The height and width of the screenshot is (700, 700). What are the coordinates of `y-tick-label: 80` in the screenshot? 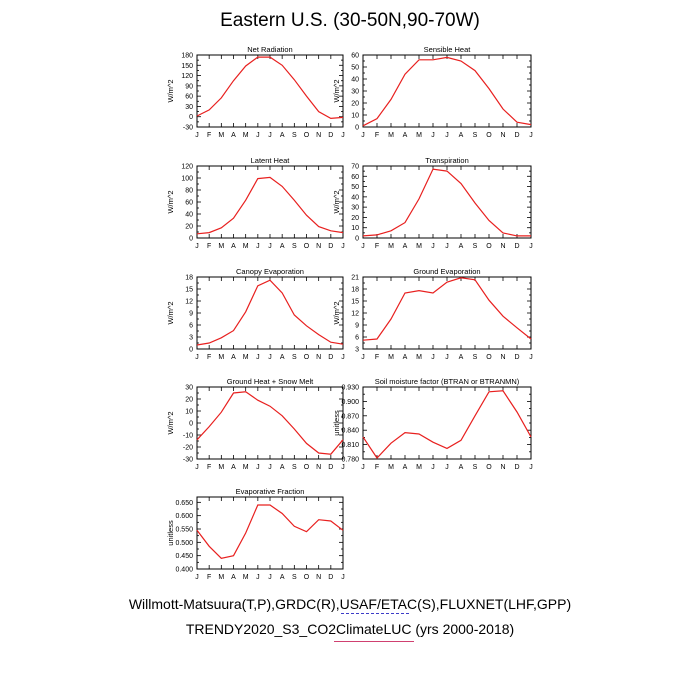 It's located at (189, 191).